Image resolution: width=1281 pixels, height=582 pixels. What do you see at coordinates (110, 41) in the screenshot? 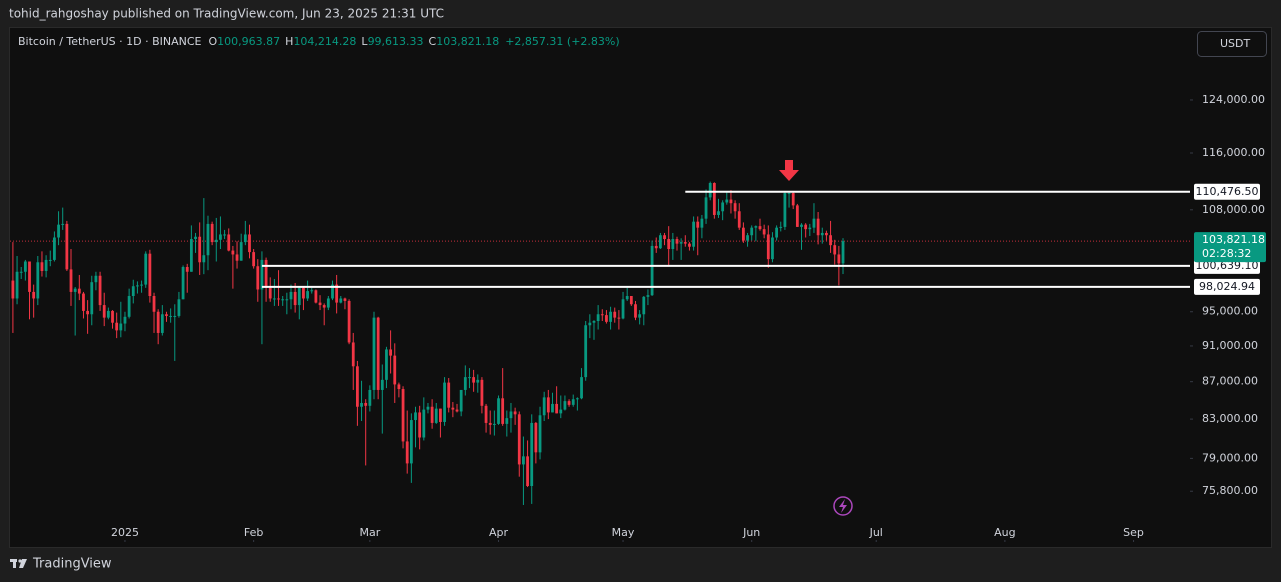
I see `symbol: Bitcoin / TetherUS · 1D · BINANCE` at bounding box center [110, 41].